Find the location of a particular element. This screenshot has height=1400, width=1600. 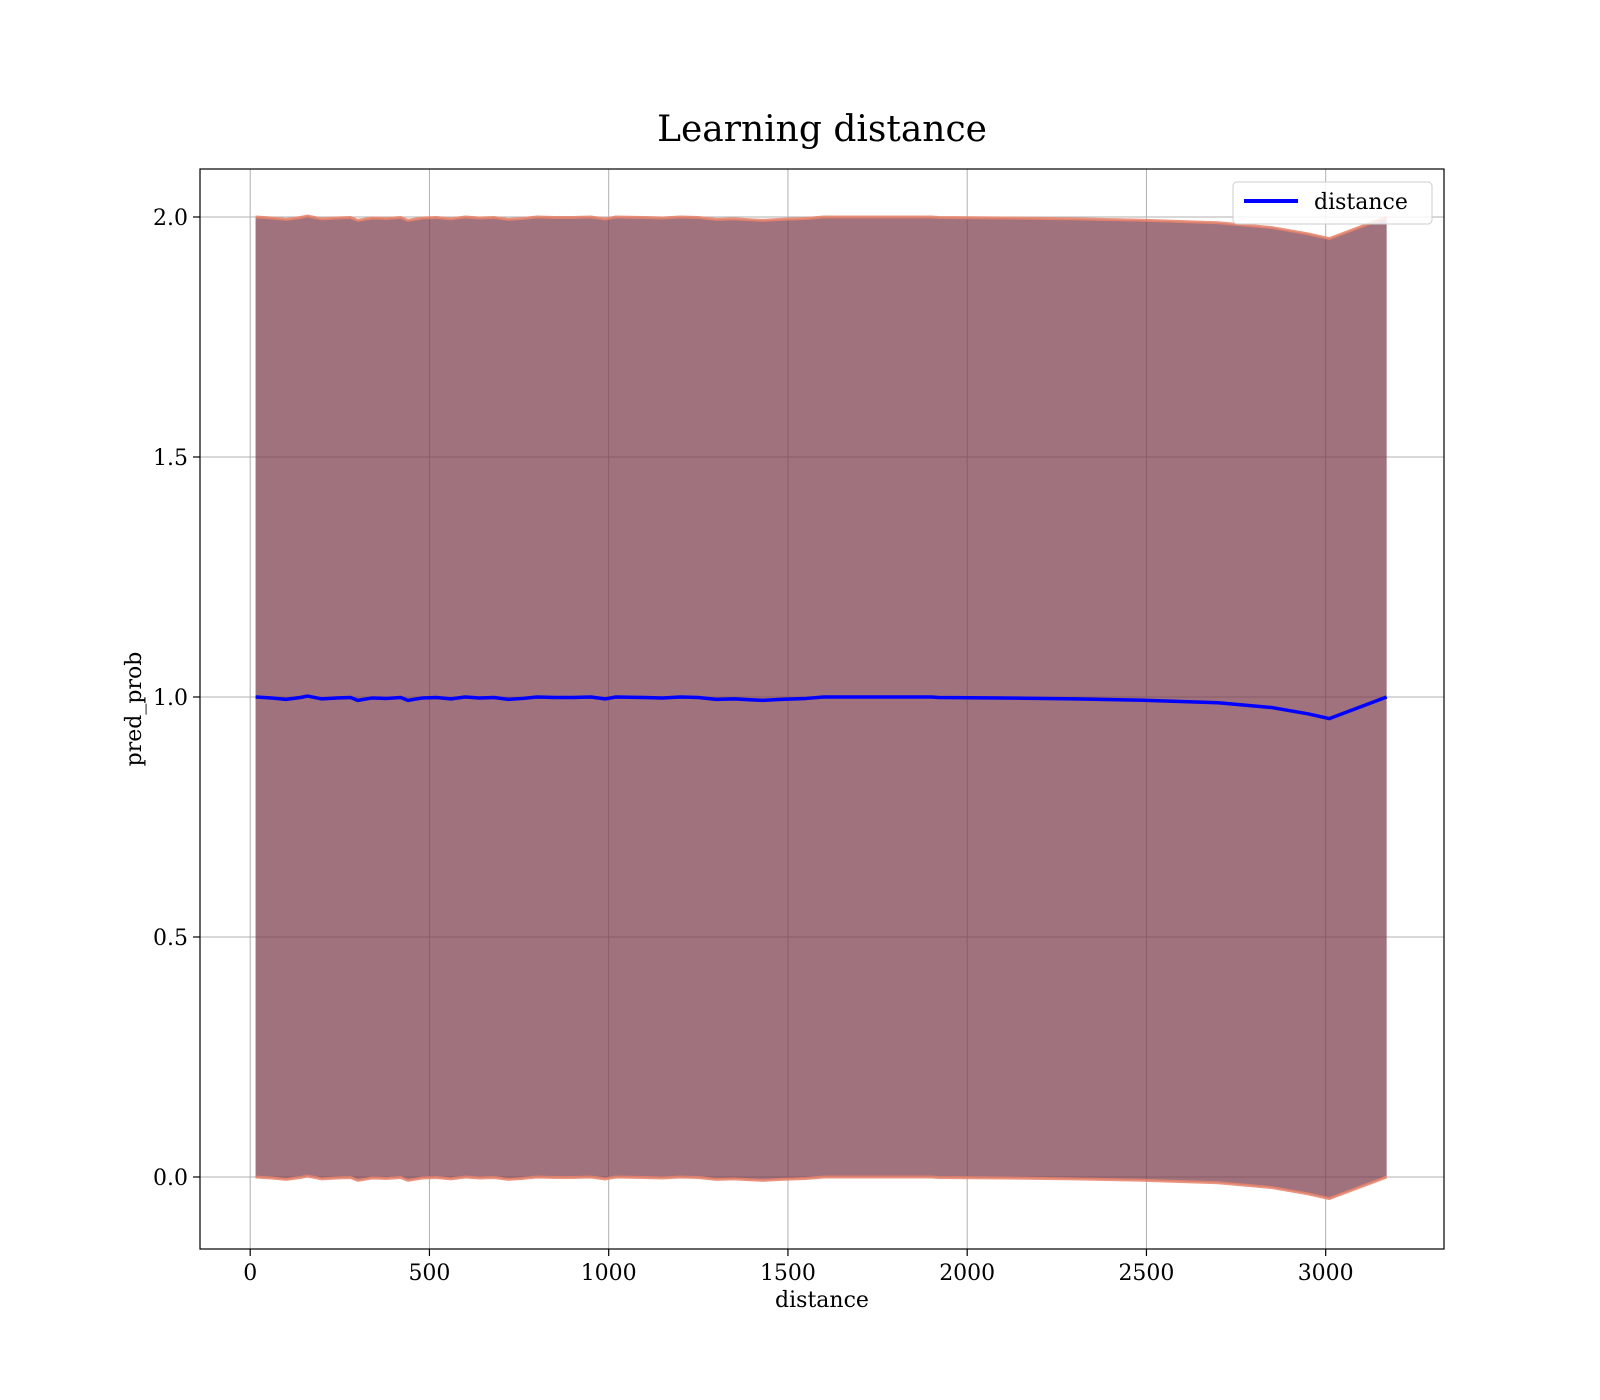

chart-title: Learning distance is located at coordinates (822, 129).